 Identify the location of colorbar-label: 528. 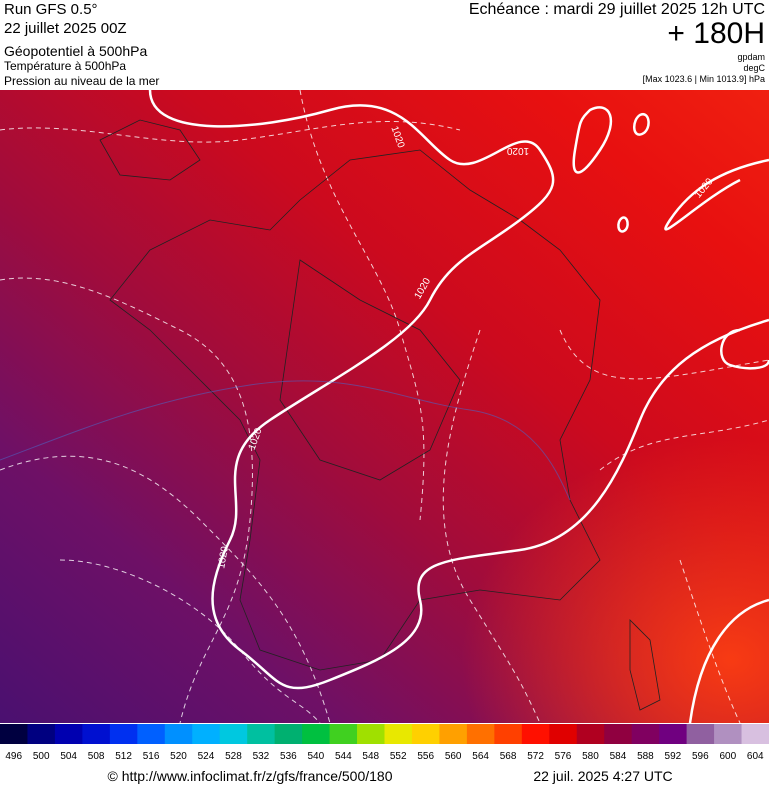
(233, 756).